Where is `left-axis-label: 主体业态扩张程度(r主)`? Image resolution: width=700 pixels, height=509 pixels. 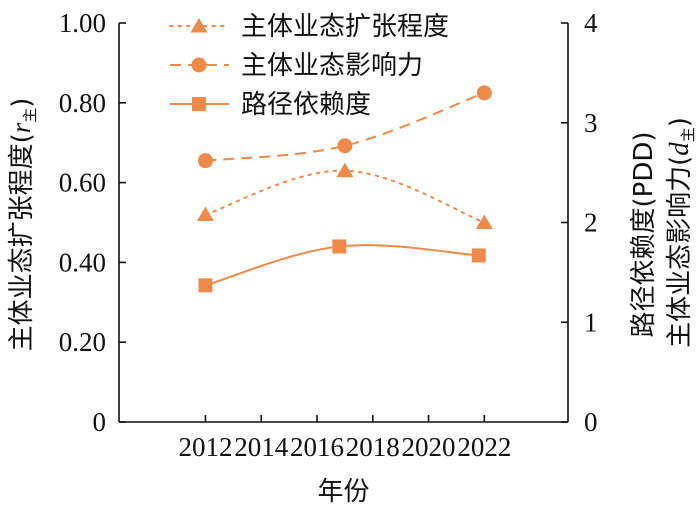
left-axis-label: 主体业态扩张程度(r主) is located at coordinates (22, 225).